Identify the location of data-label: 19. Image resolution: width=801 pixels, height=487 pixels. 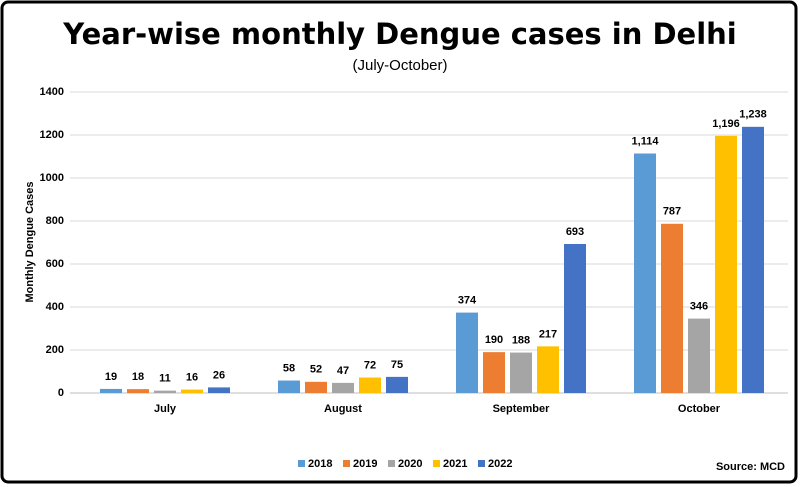
(111, 377).